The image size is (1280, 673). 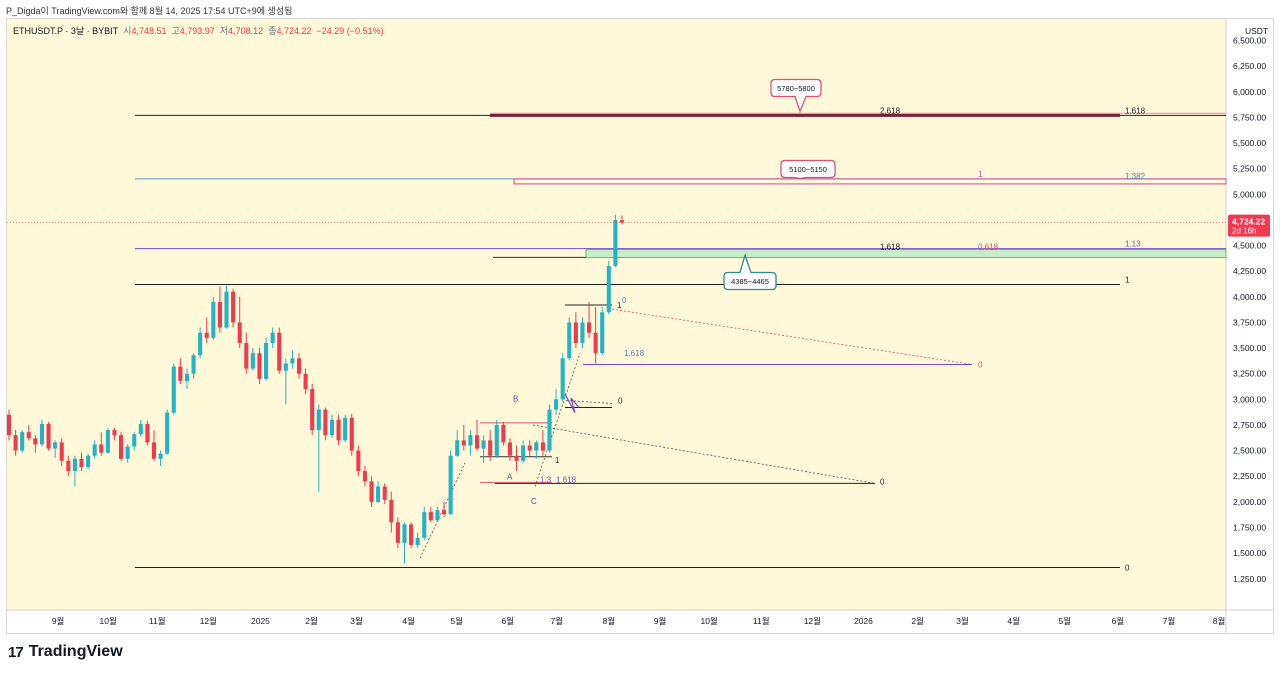 What do you see at coordinates (750, 281) in the screenshot?
I see `callout-4385-text: 4385~4465` at bounding box center [750, 281].